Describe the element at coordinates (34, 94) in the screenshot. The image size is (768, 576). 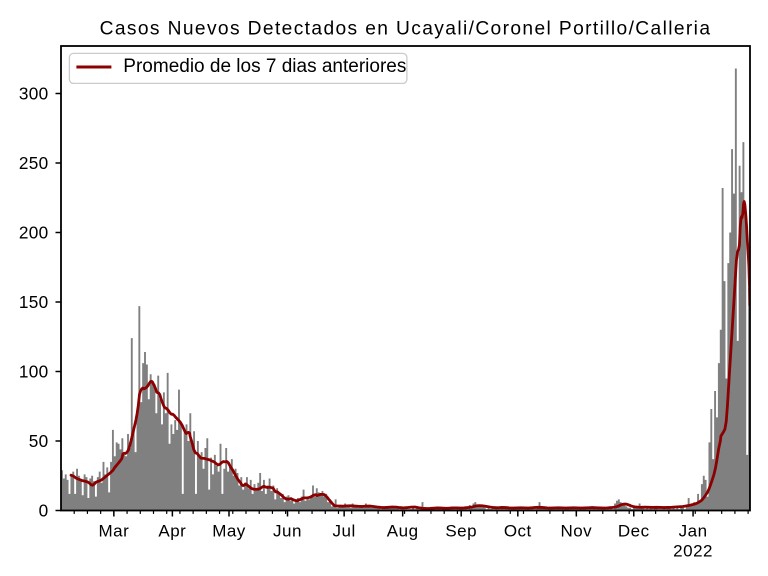
I see `svg-text: 300` at that location.